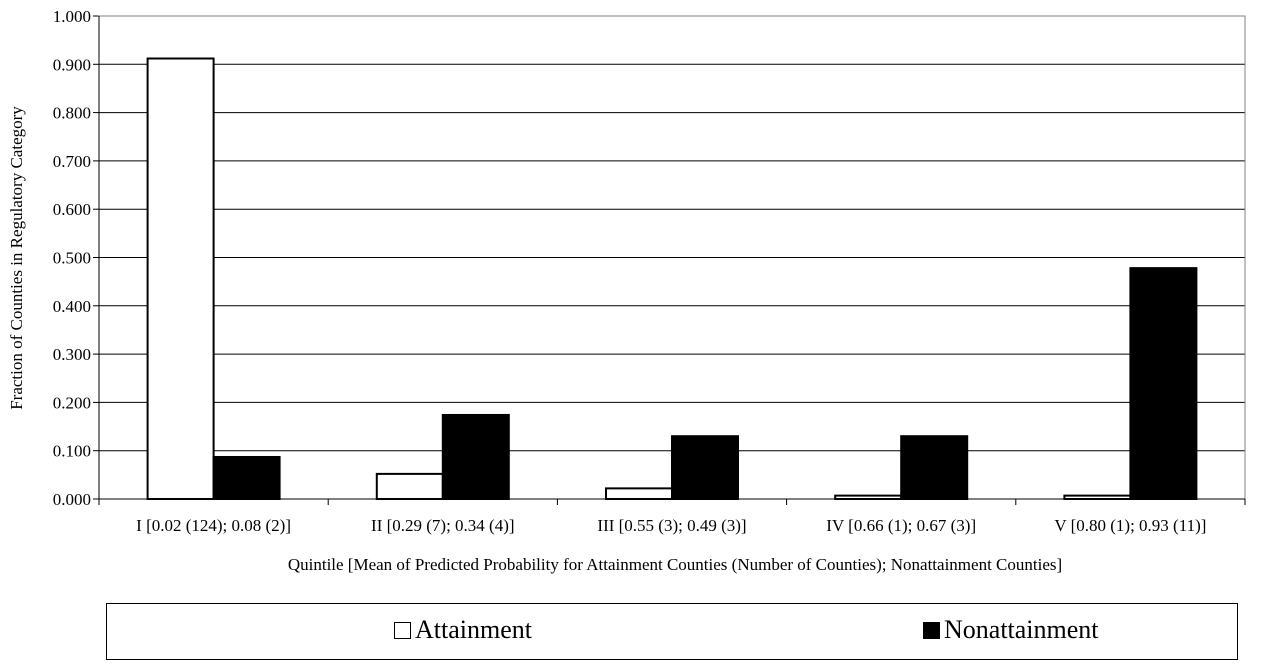 The height and width of the screenshot is (666, 1261). Describe the element at coordinates (72, 402) in the screenshot. I see `y-tick-label: 0.200` at that location.